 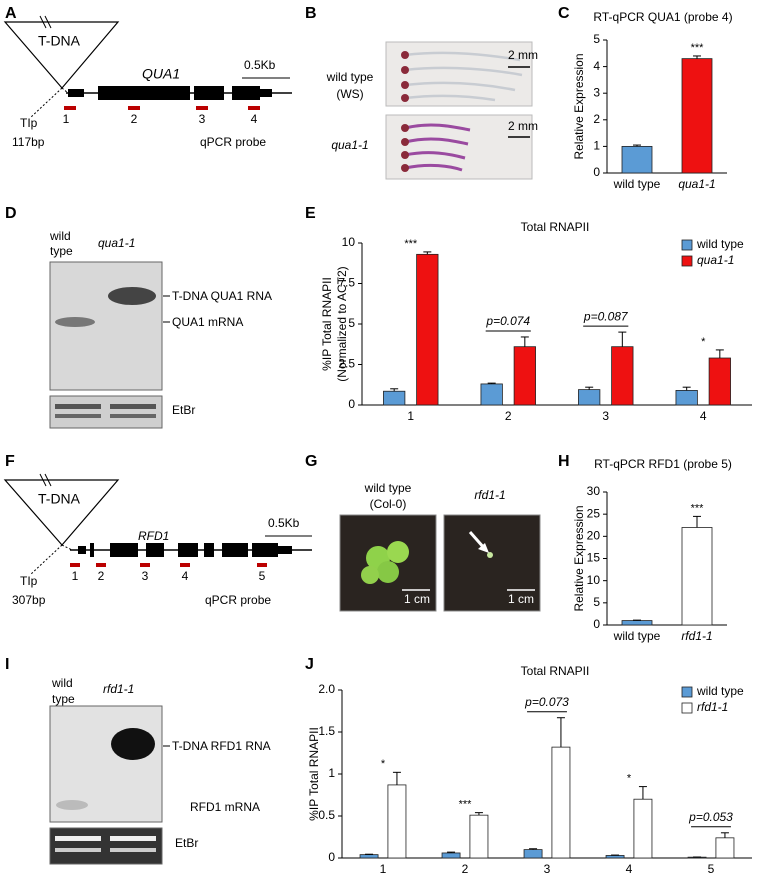 I want to click on legend-swatch, so click(x=687, y=245).